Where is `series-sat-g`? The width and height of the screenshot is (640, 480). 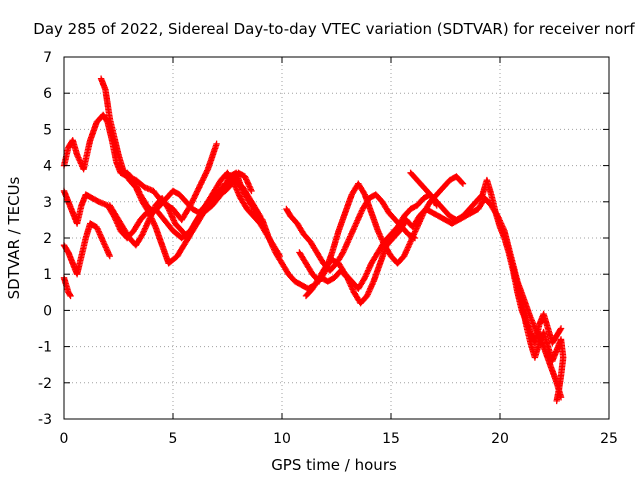
series-sat-g is located at coordinates (195, 214).